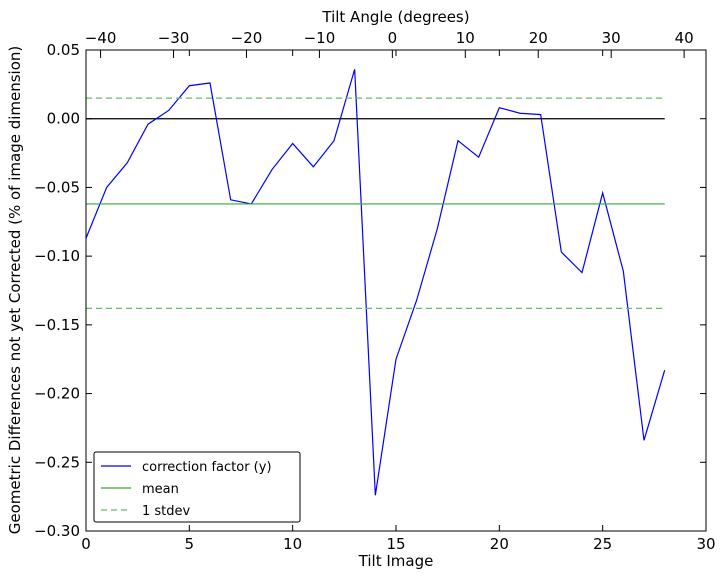 The image size is (725, 579). What do you see at coordinates (395, 17) in the screenshot?
I see `x2-axis-title: Tilt Angle (degrees)` at bounding box center [395, 17].